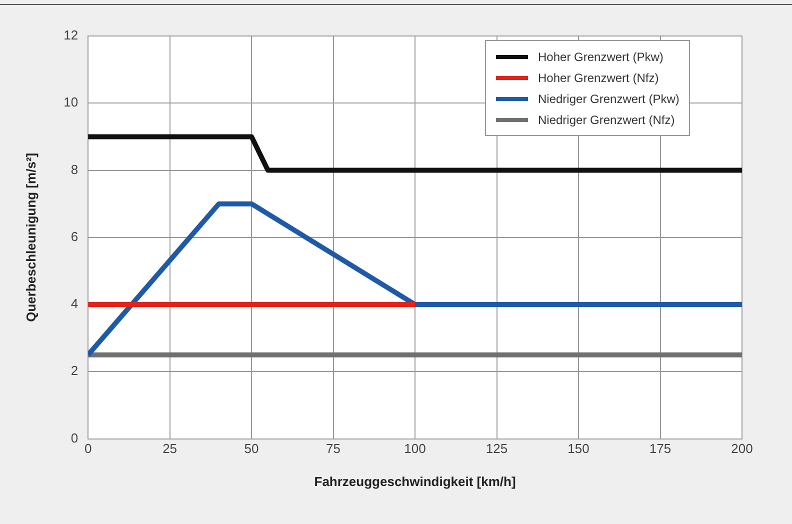 Image resolution: width=792 pixels, height=524 pixels. What do you see at coordinates (606, 120) in the screenshot?
I see `legend-label: Niedriger Grenzwert (Nfz)` at bounding box center [606, 120].